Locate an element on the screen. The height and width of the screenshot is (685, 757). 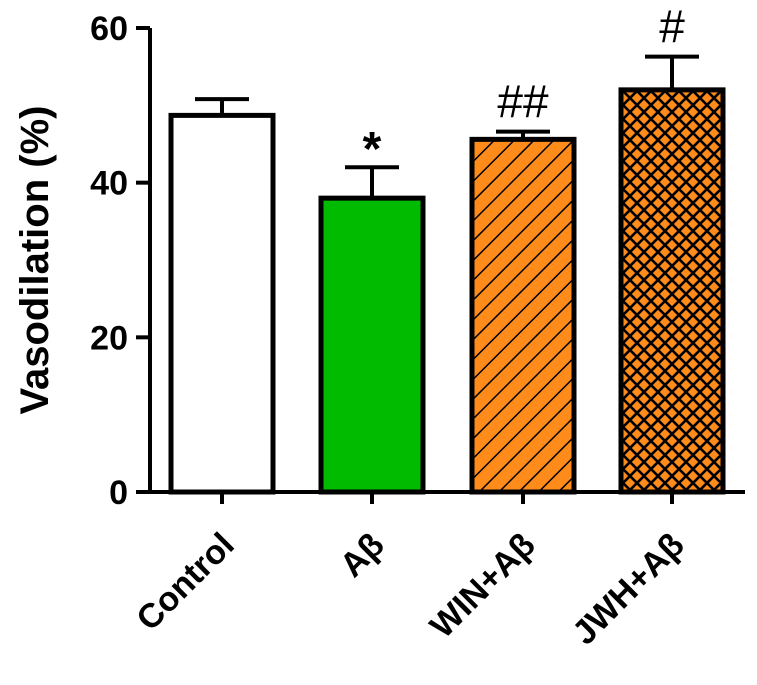
significance-marker-2: * is located at coordinates (372, 149).